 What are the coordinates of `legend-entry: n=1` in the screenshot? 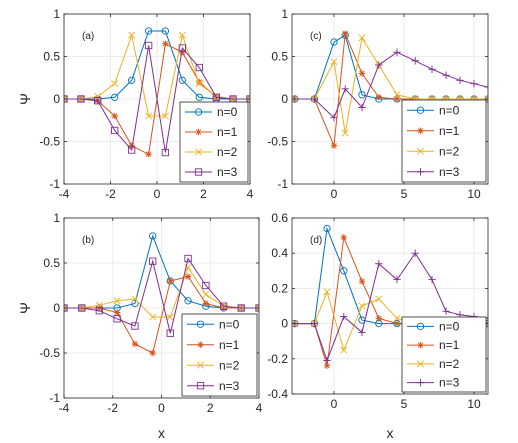 It's located at (227, 132).